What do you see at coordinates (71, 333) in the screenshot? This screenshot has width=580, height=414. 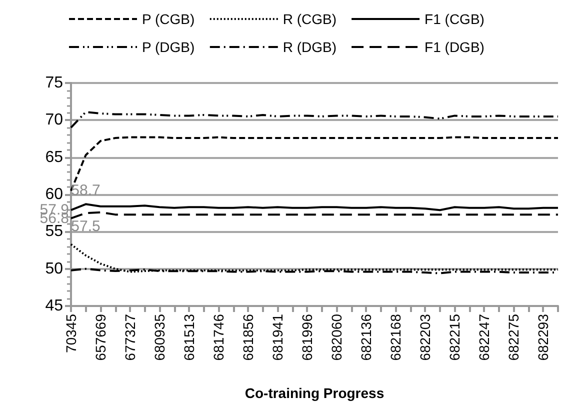 I see `x-tick-label: 70345` at bounding box center [71, 333].